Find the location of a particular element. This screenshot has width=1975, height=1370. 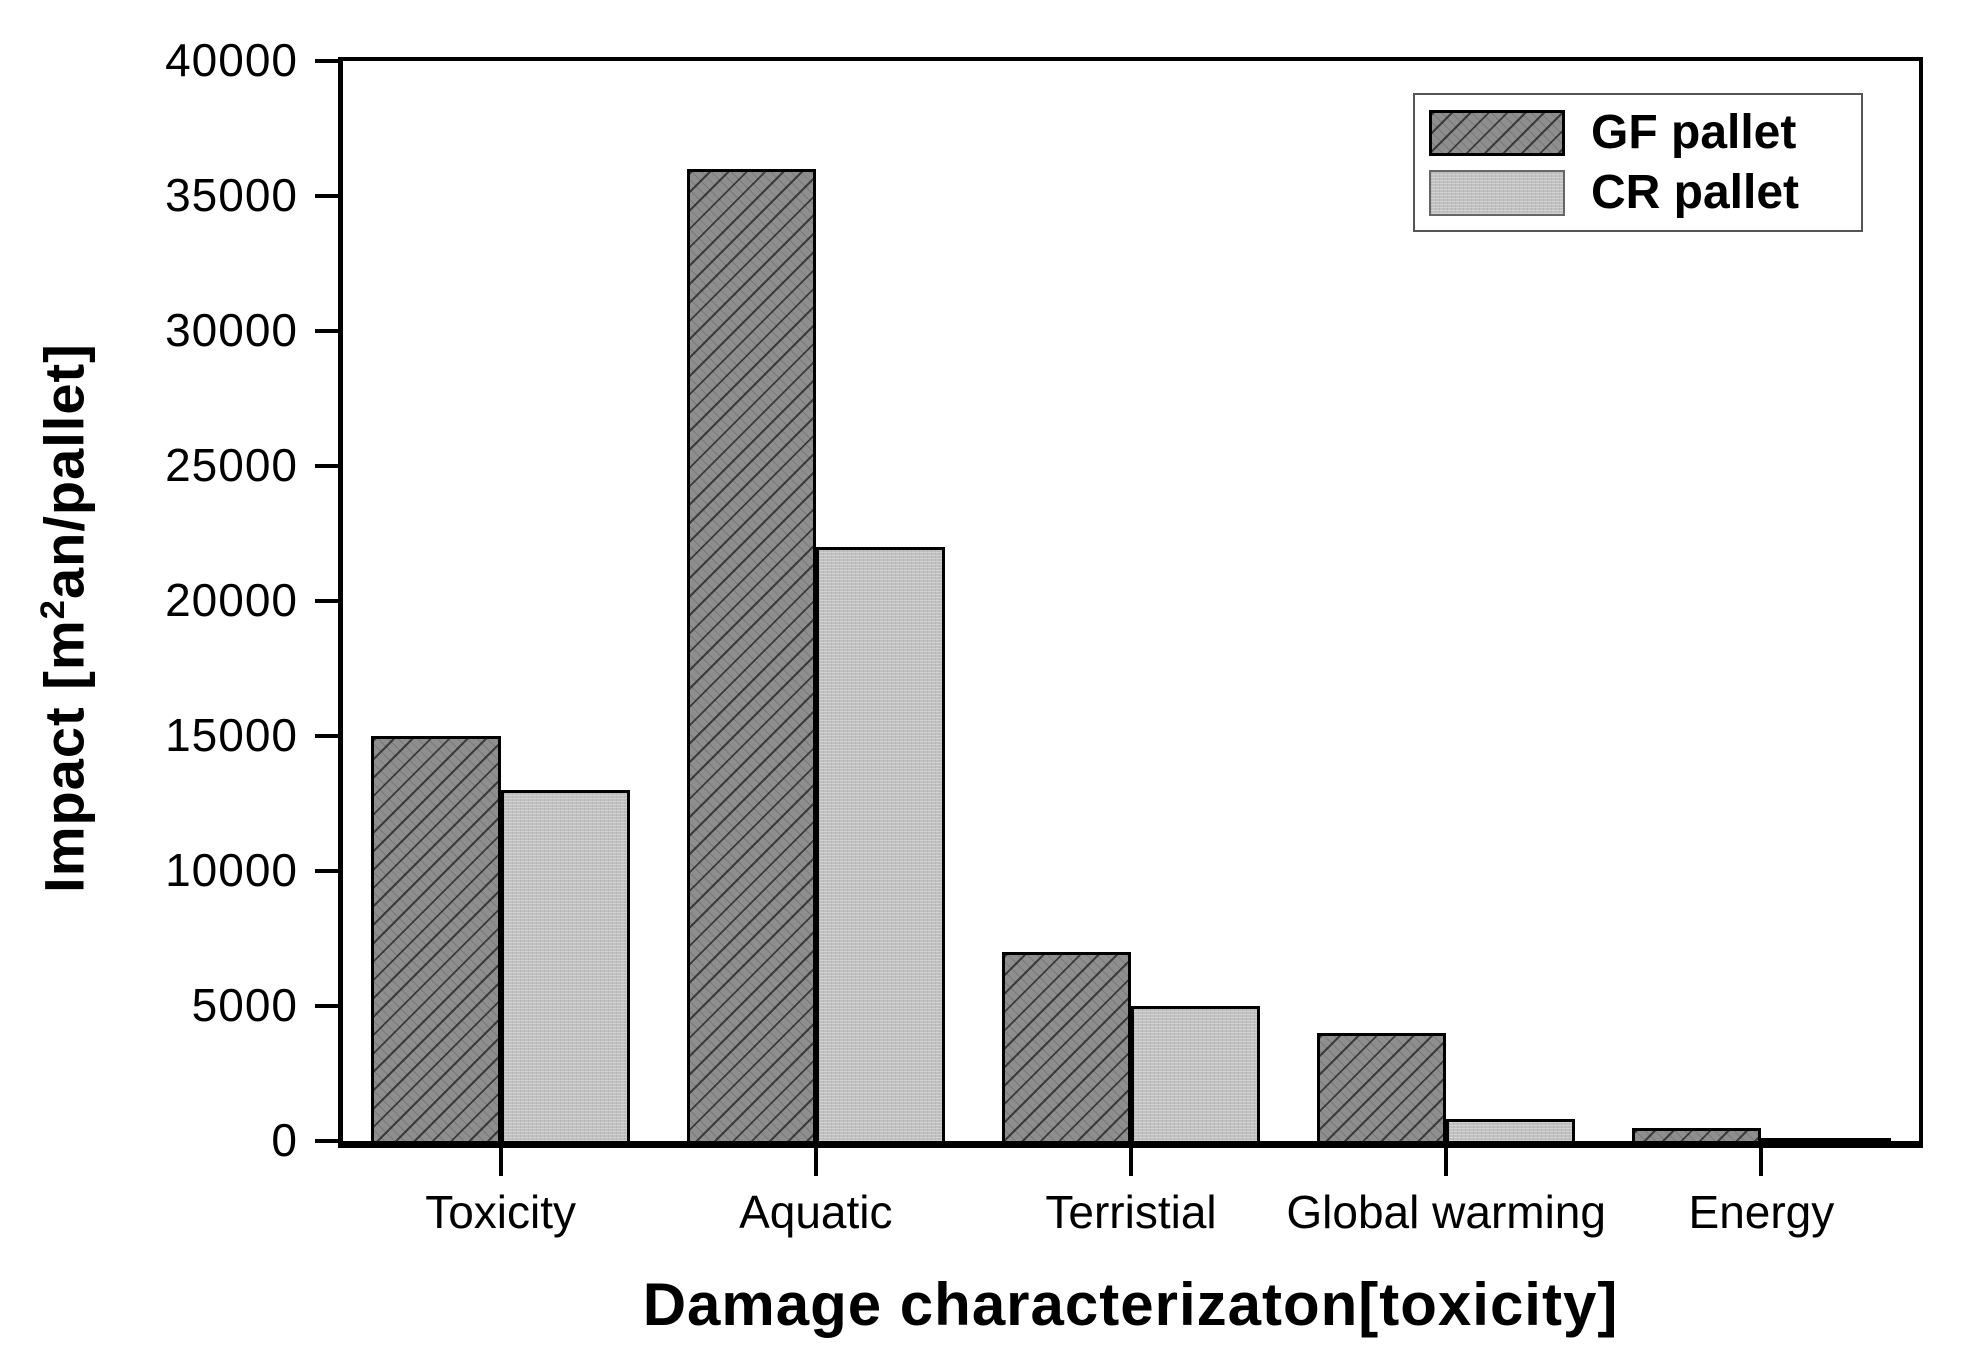

legend-item-gf-pallet: GF pallet is located at coordinates (1638, 132).